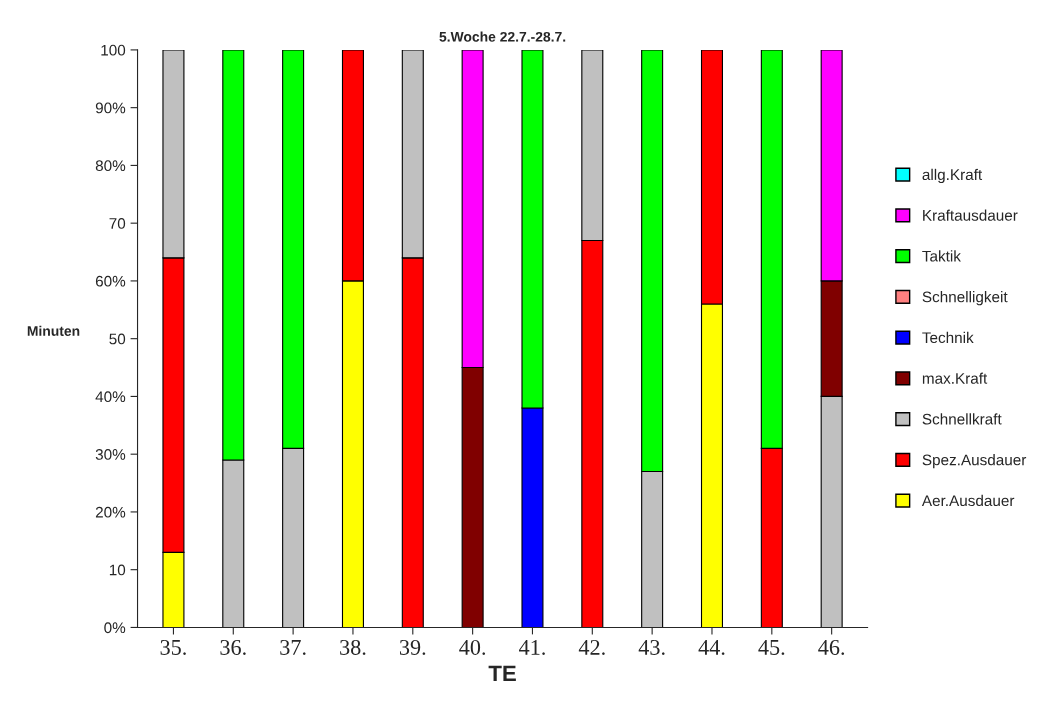 This screenshot has width=1058, height=713. I want to click on legend-label: Schnelligkeit, so click(965, 298).